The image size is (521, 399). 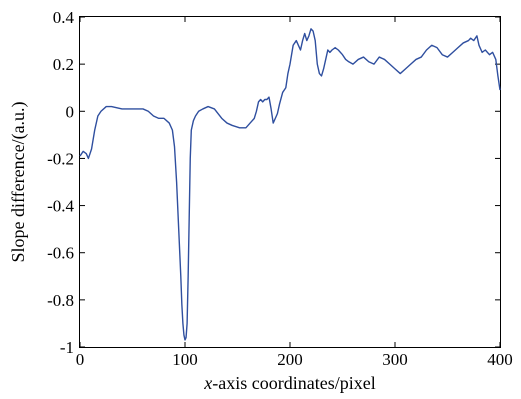 I want to click on y-axis-label: Slope difference/(a.u.), so click(x=18, y=181).